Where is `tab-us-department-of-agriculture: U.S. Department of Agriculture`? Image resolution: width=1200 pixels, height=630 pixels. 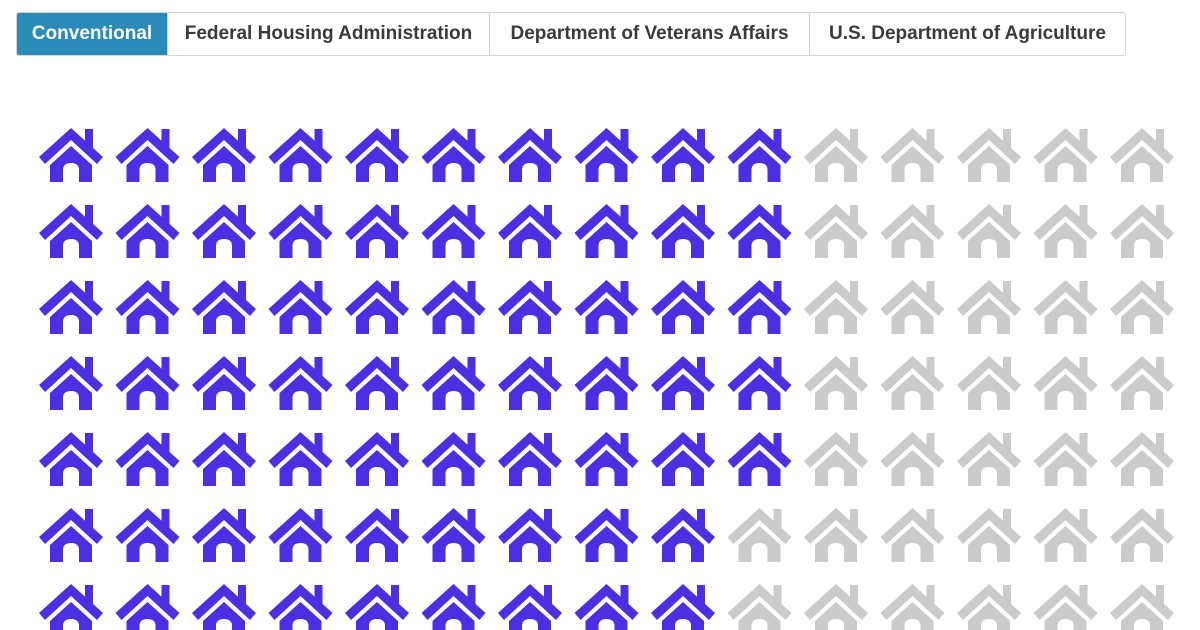
tab-us-department-of-agriculture: U.S. Department of Agriculture is located at coordinates (967, 34).